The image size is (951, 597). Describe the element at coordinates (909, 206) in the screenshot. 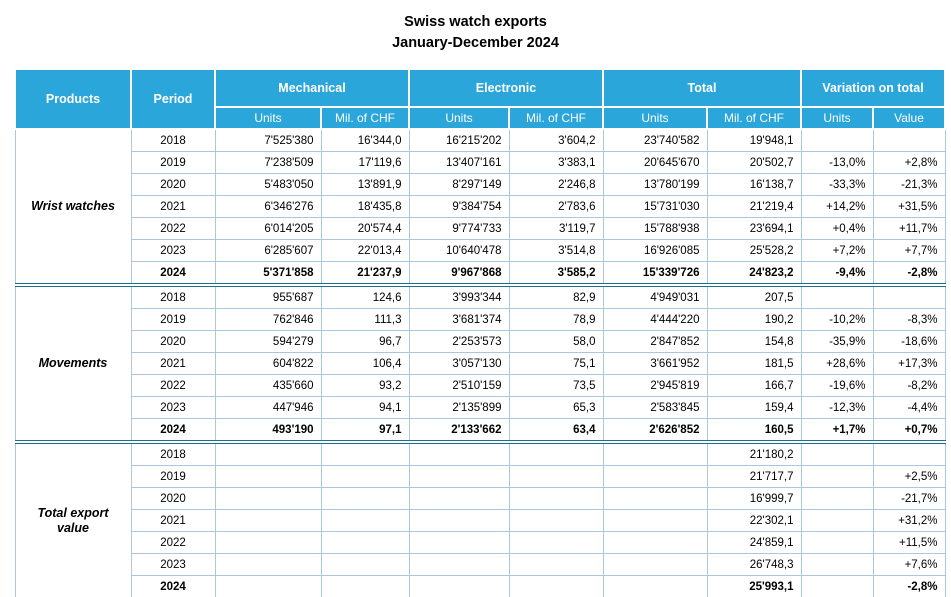

I see `value-cell: +31,5%` at that location.